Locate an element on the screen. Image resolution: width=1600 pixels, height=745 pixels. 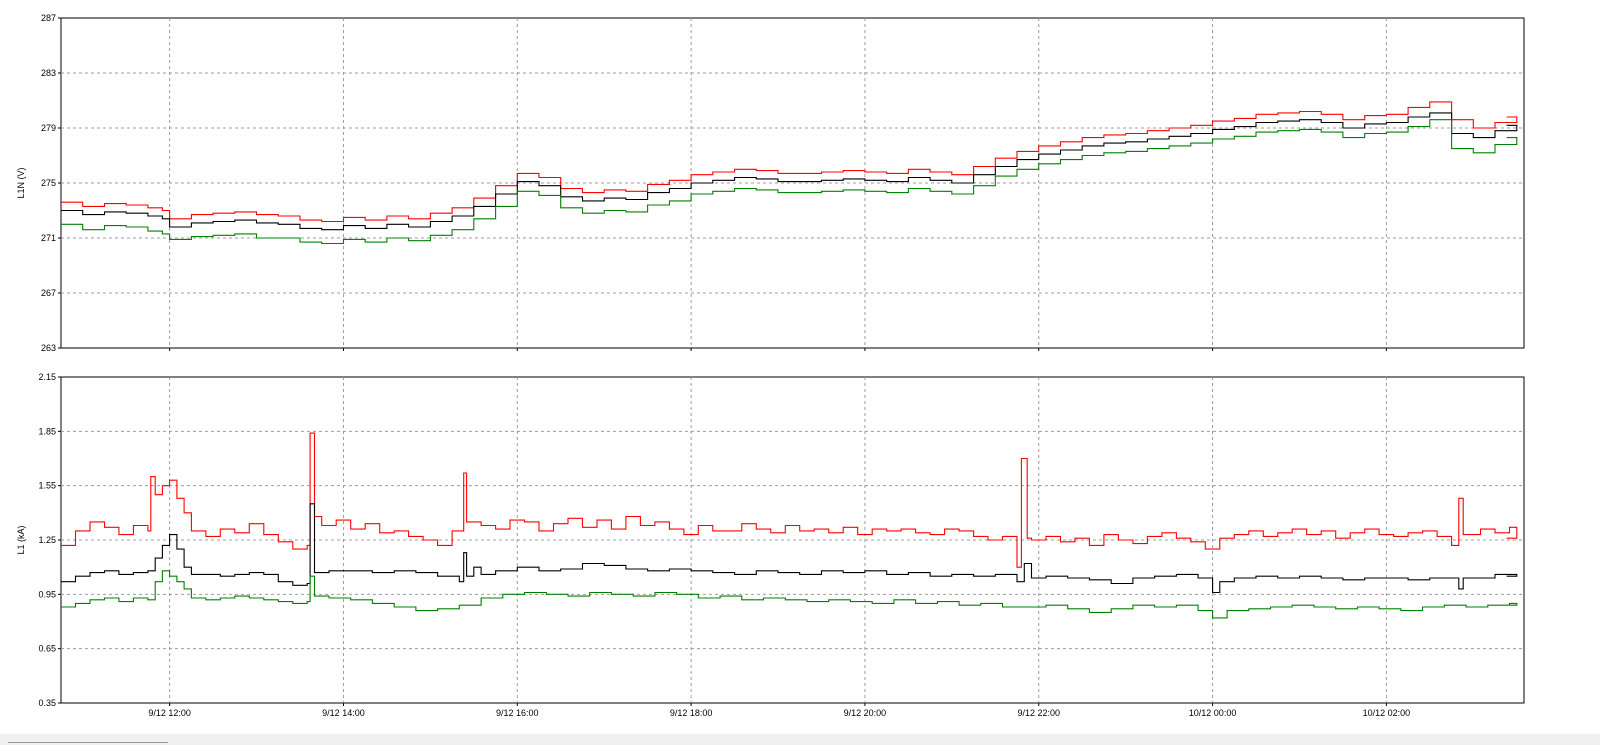
y-tick-label: 283 is located at coordinates (48, 73).